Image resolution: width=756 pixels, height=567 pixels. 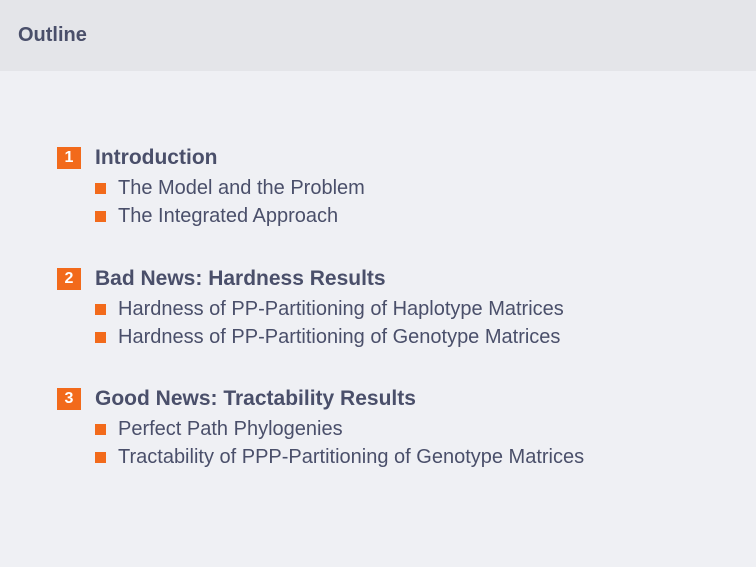 What do you see at coordinates (378, 35) in the screenshot?
I see `slide-header: Outline` at bounding box center [378, 35].